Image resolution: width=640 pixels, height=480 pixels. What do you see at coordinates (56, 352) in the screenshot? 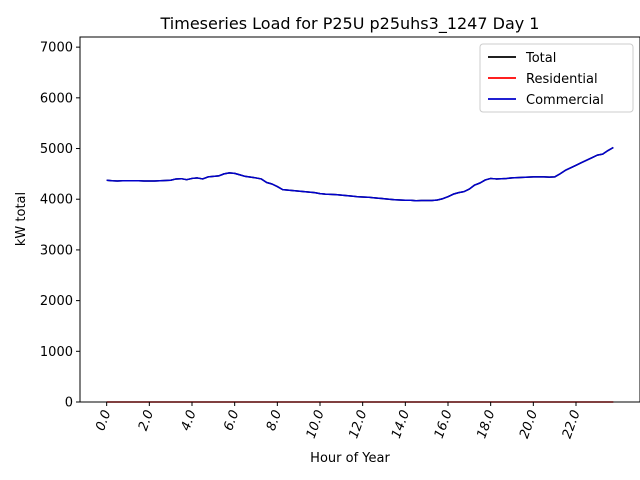
I see `y-tick-label: 1000` at bounding box center [56, 352].